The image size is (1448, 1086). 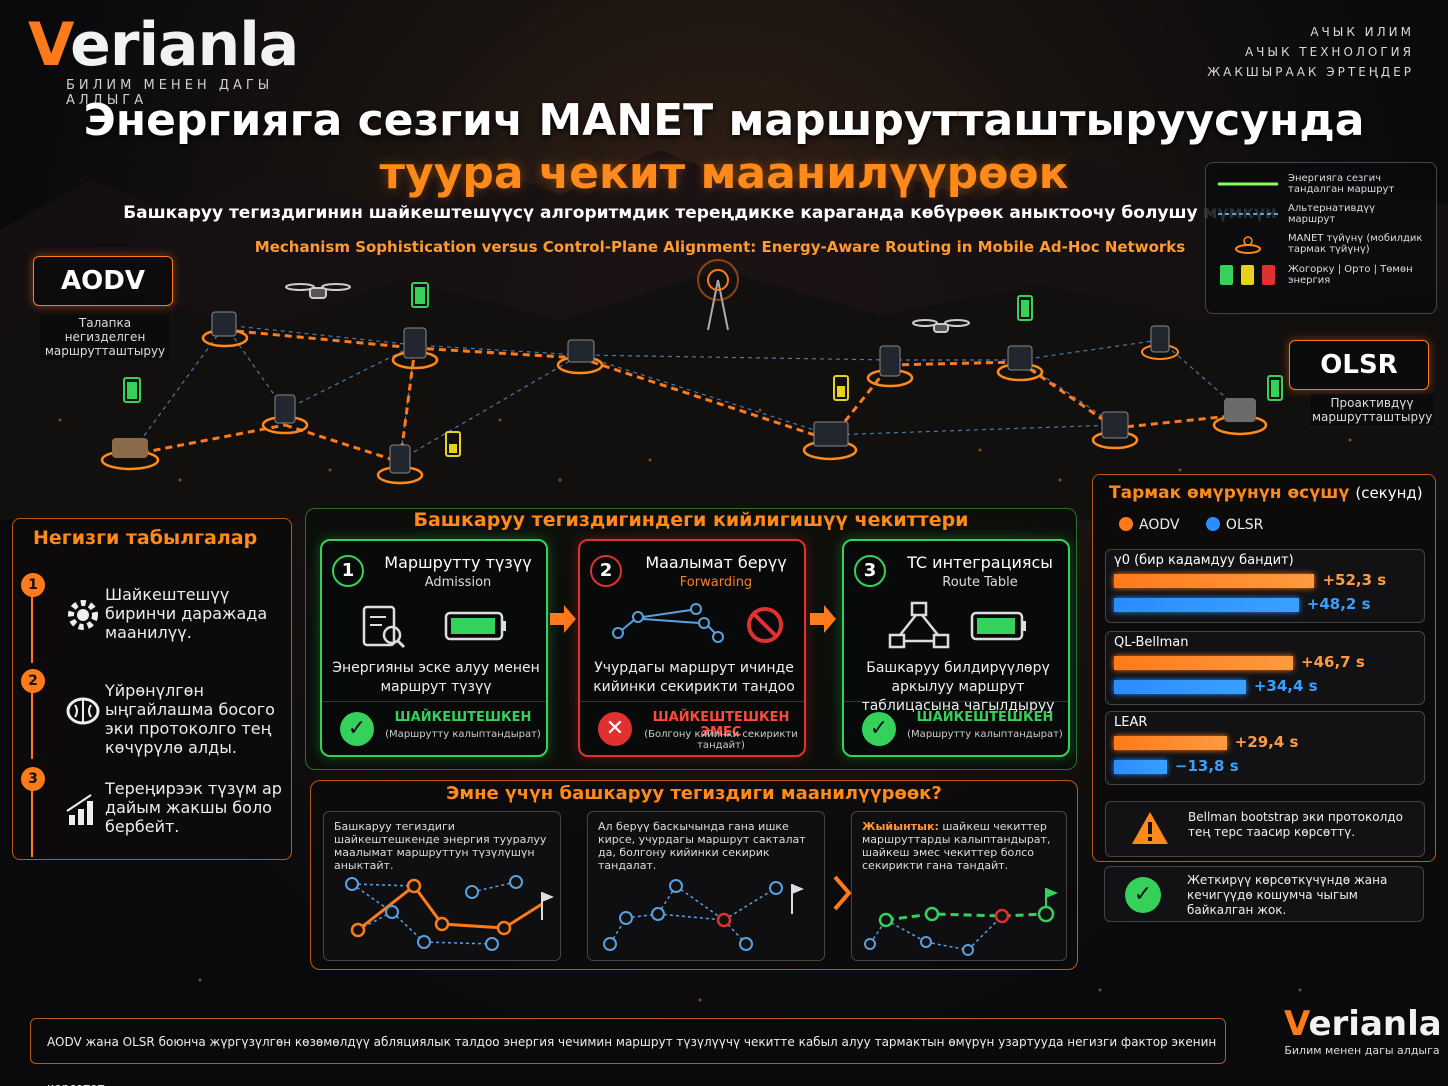 I want to click on legend-battery: Жогорку | Орто | Төмөн энергия, so click(x=1350, y=275).